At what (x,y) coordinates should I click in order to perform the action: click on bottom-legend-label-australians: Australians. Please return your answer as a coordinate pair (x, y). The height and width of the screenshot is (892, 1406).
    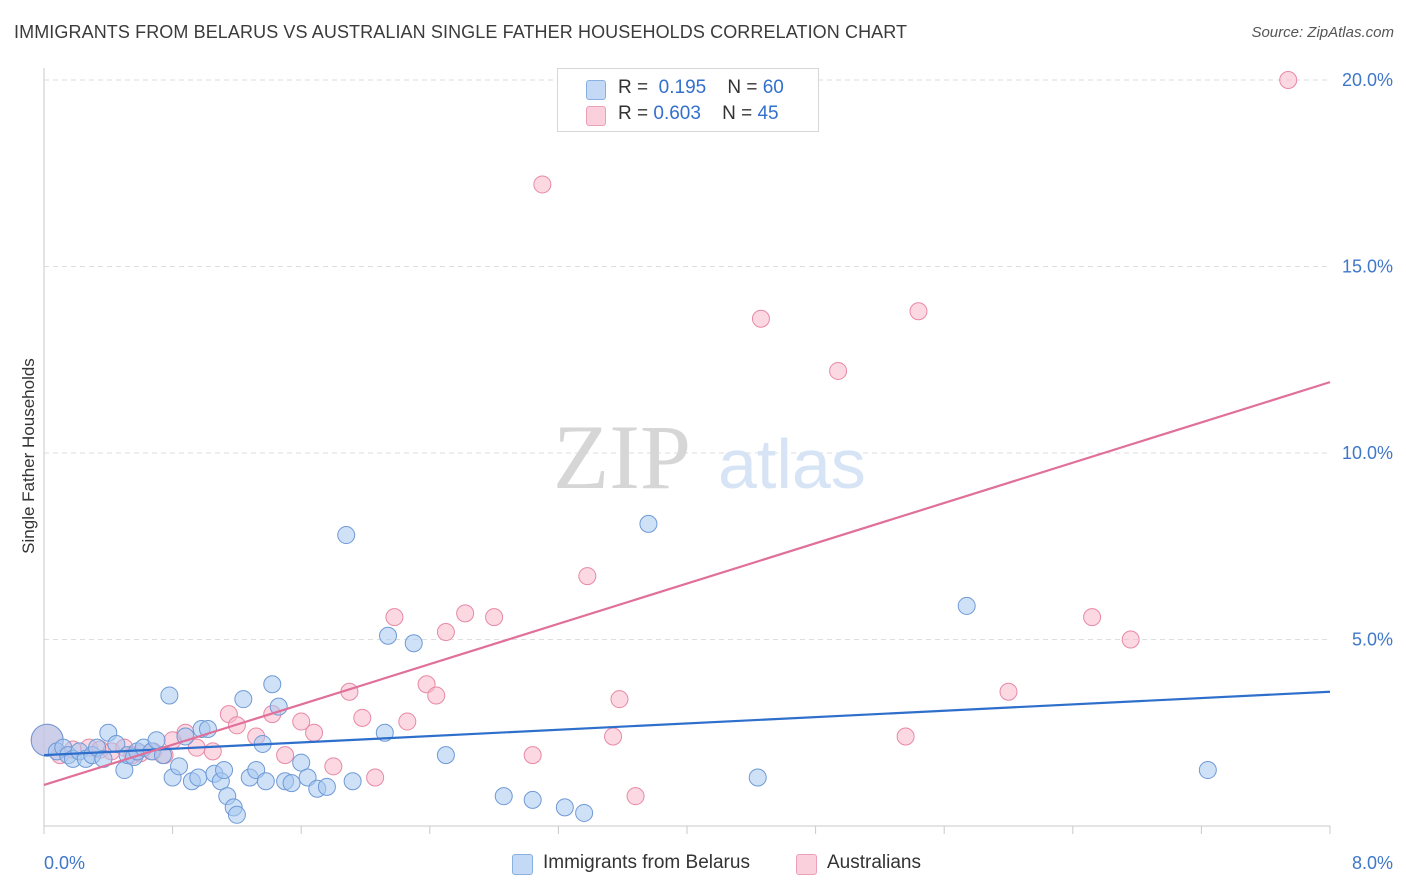
    Looking at the image, I should click on (874, 862).